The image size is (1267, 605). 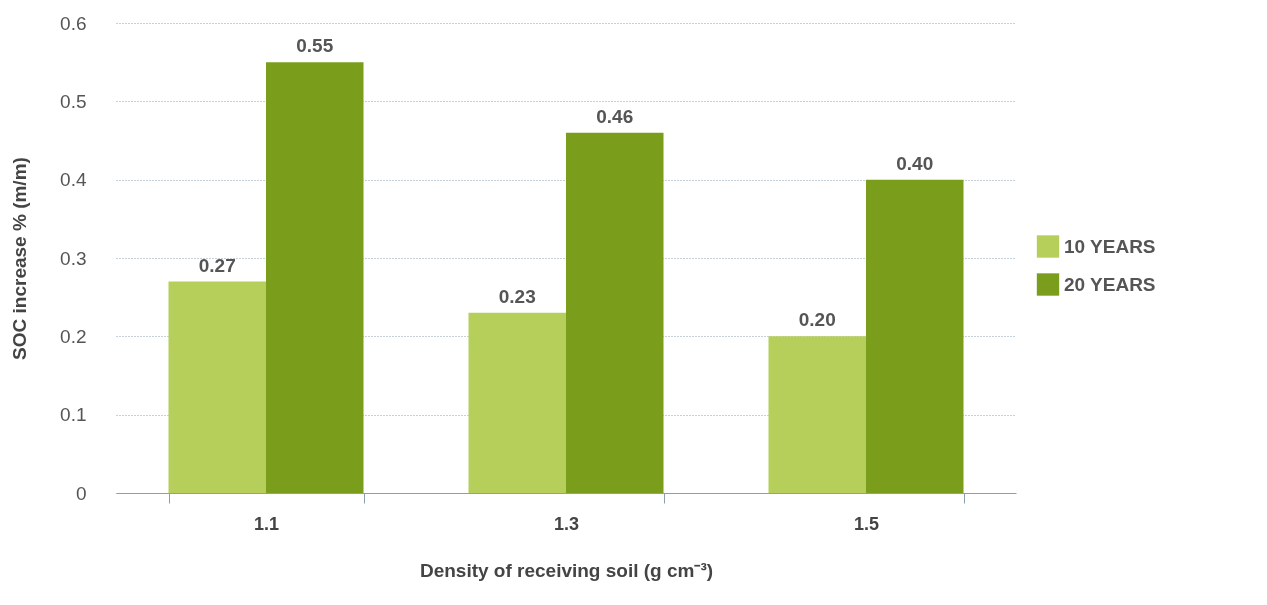 What do you see at coordinates (73, 336) in the screenshot?
I see `y-tick-label: 0.2` at bounding box center [73, 336].